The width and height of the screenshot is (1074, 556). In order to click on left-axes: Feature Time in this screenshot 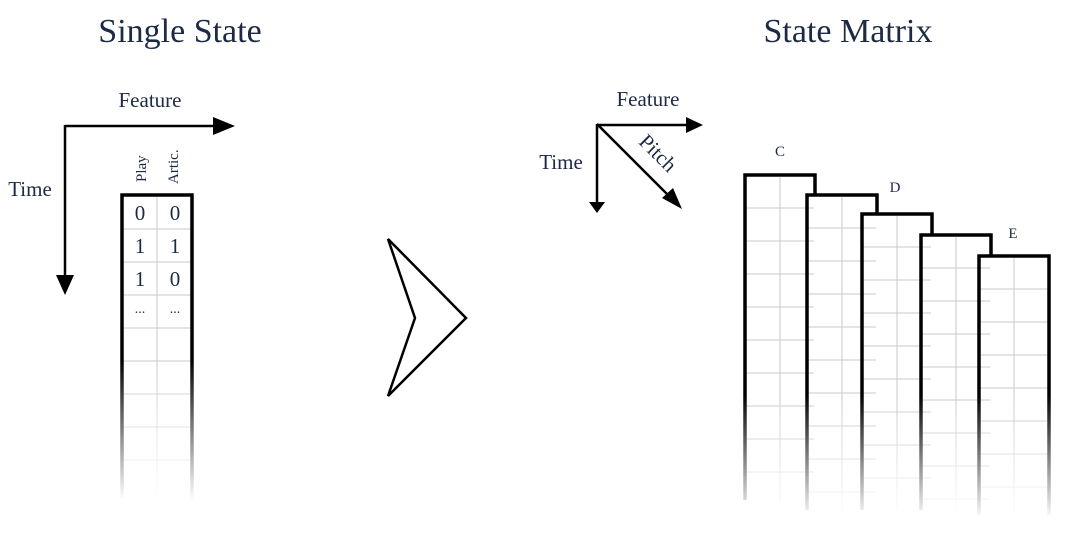, I will do `click(121, 191)`.